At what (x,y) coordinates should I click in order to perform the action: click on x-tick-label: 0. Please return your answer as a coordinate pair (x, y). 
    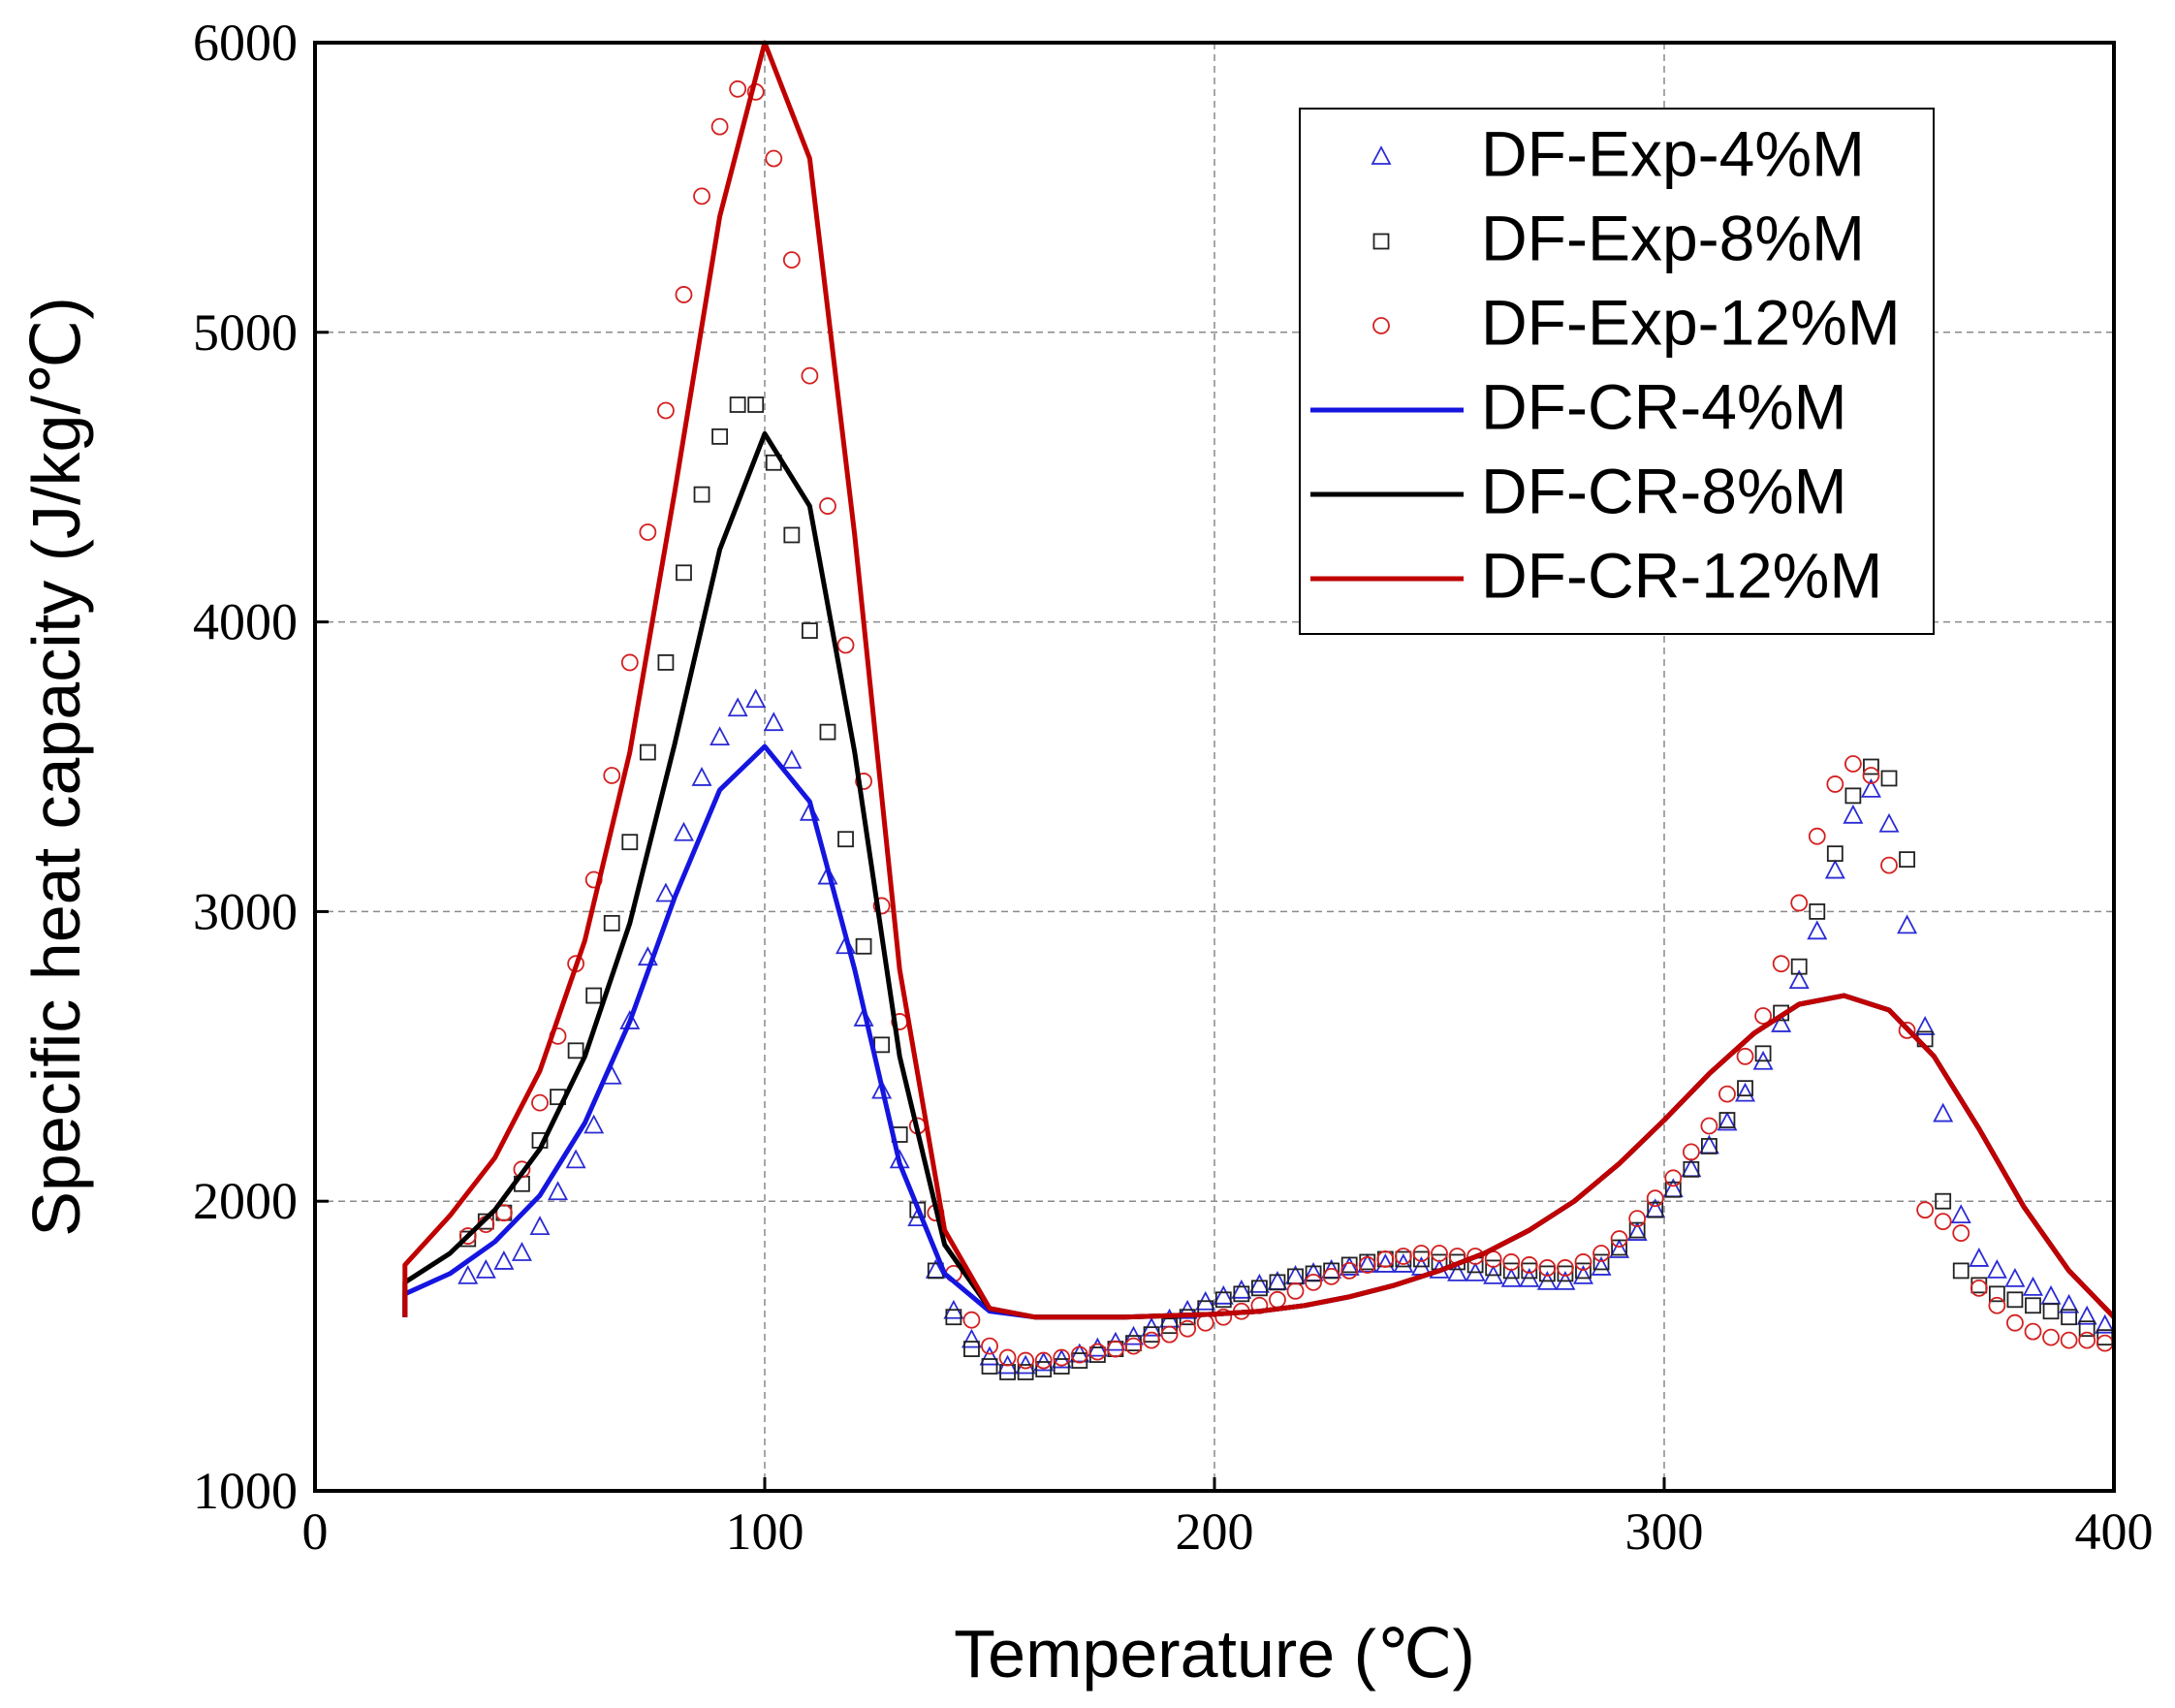
    Looking at the image, I should click on (315, 1531).